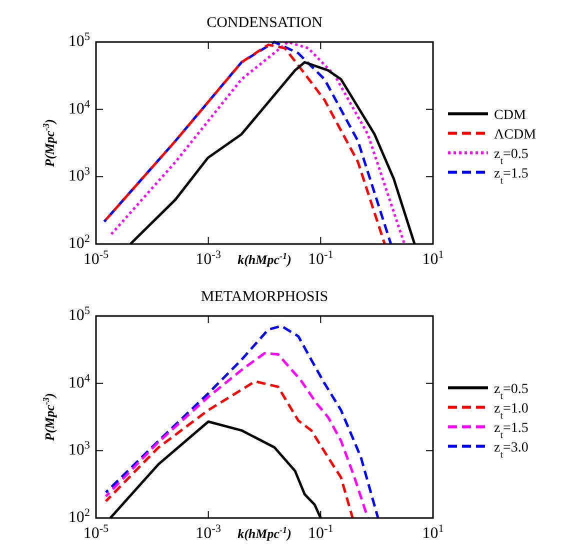 This screenshot has height=548, width=572. I want to click on legend-label: z$_{t}$=3.0, so click(511, 450).